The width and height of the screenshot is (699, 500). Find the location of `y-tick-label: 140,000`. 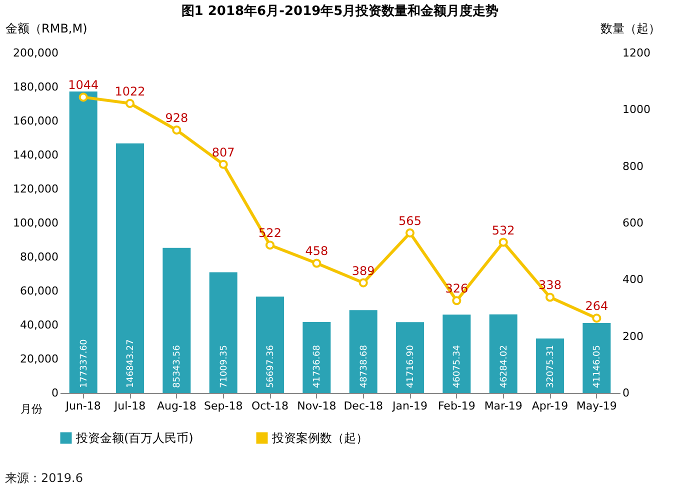

y-tick-label: 140,000 is located at coordinates (35, 155).